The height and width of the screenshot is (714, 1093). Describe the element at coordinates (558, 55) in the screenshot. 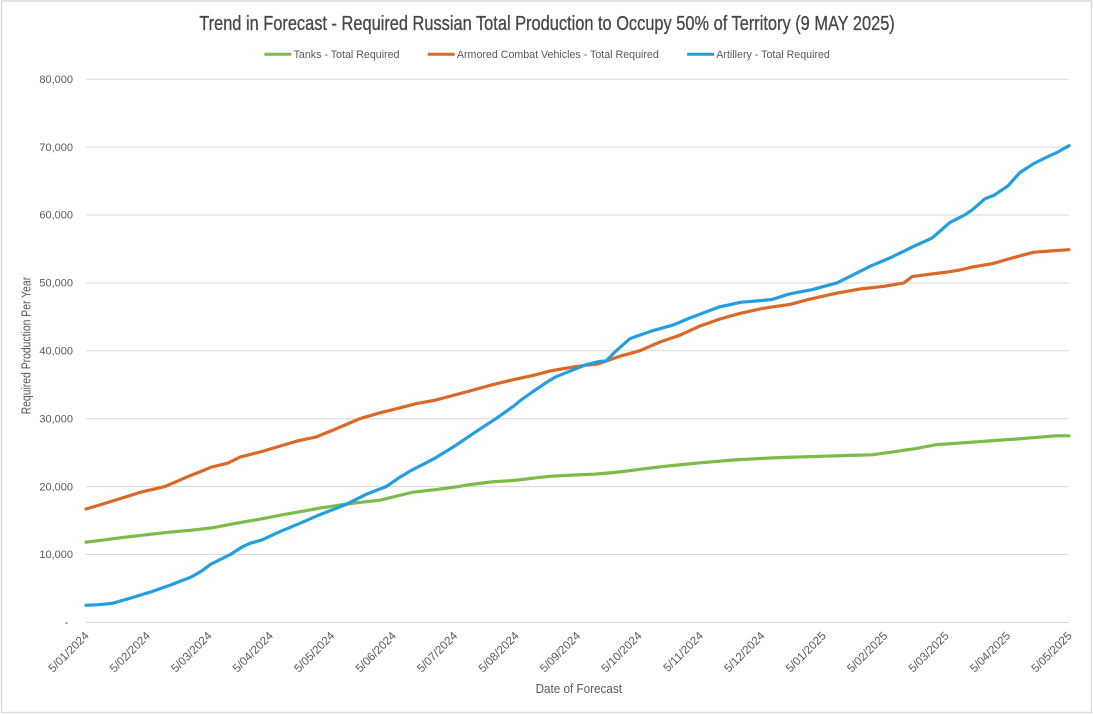

I see `svg-text:Armored Combat Vehicles - Tota: Armored Combat Vehicles - Total Required` at that location.